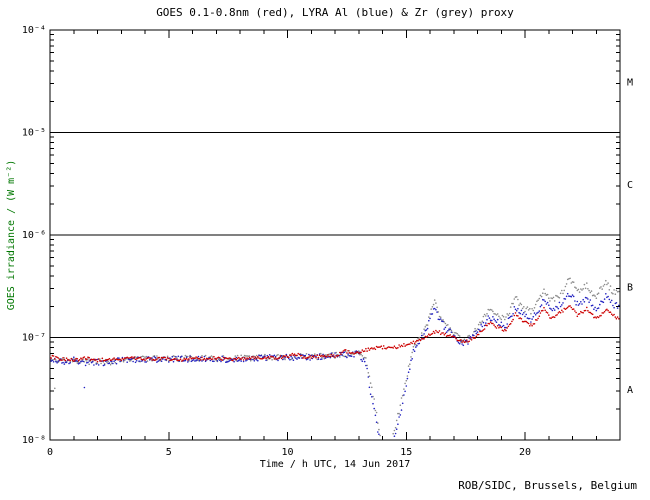 The image size is (650, 500). What do you see at coordinates (34, 235) in the screenshot?
I see `y-tick-label: 10⁻⁶` at bounding box center [34, 235].